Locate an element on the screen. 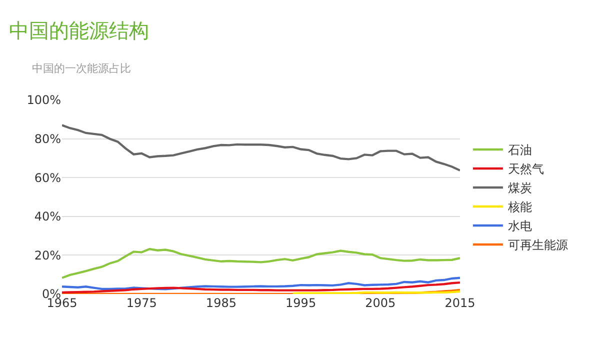  legend-label: 煤炭 is located at coordinates (520, 188).